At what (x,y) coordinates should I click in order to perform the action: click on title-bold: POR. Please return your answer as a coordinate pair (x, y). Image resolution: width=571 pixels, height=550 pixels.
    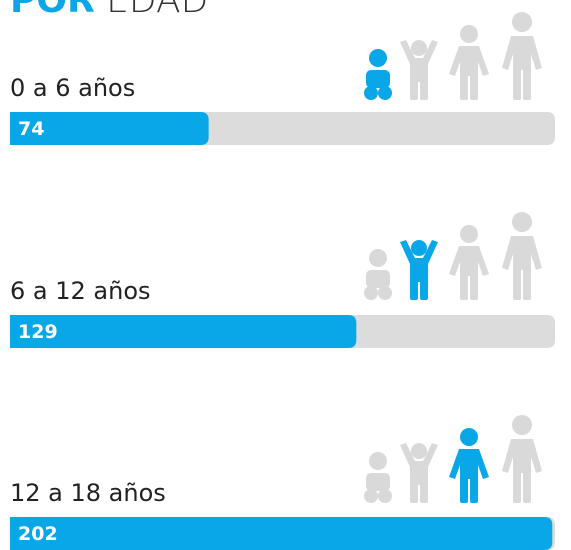
    Looking at the image, I should click on (52, 10).